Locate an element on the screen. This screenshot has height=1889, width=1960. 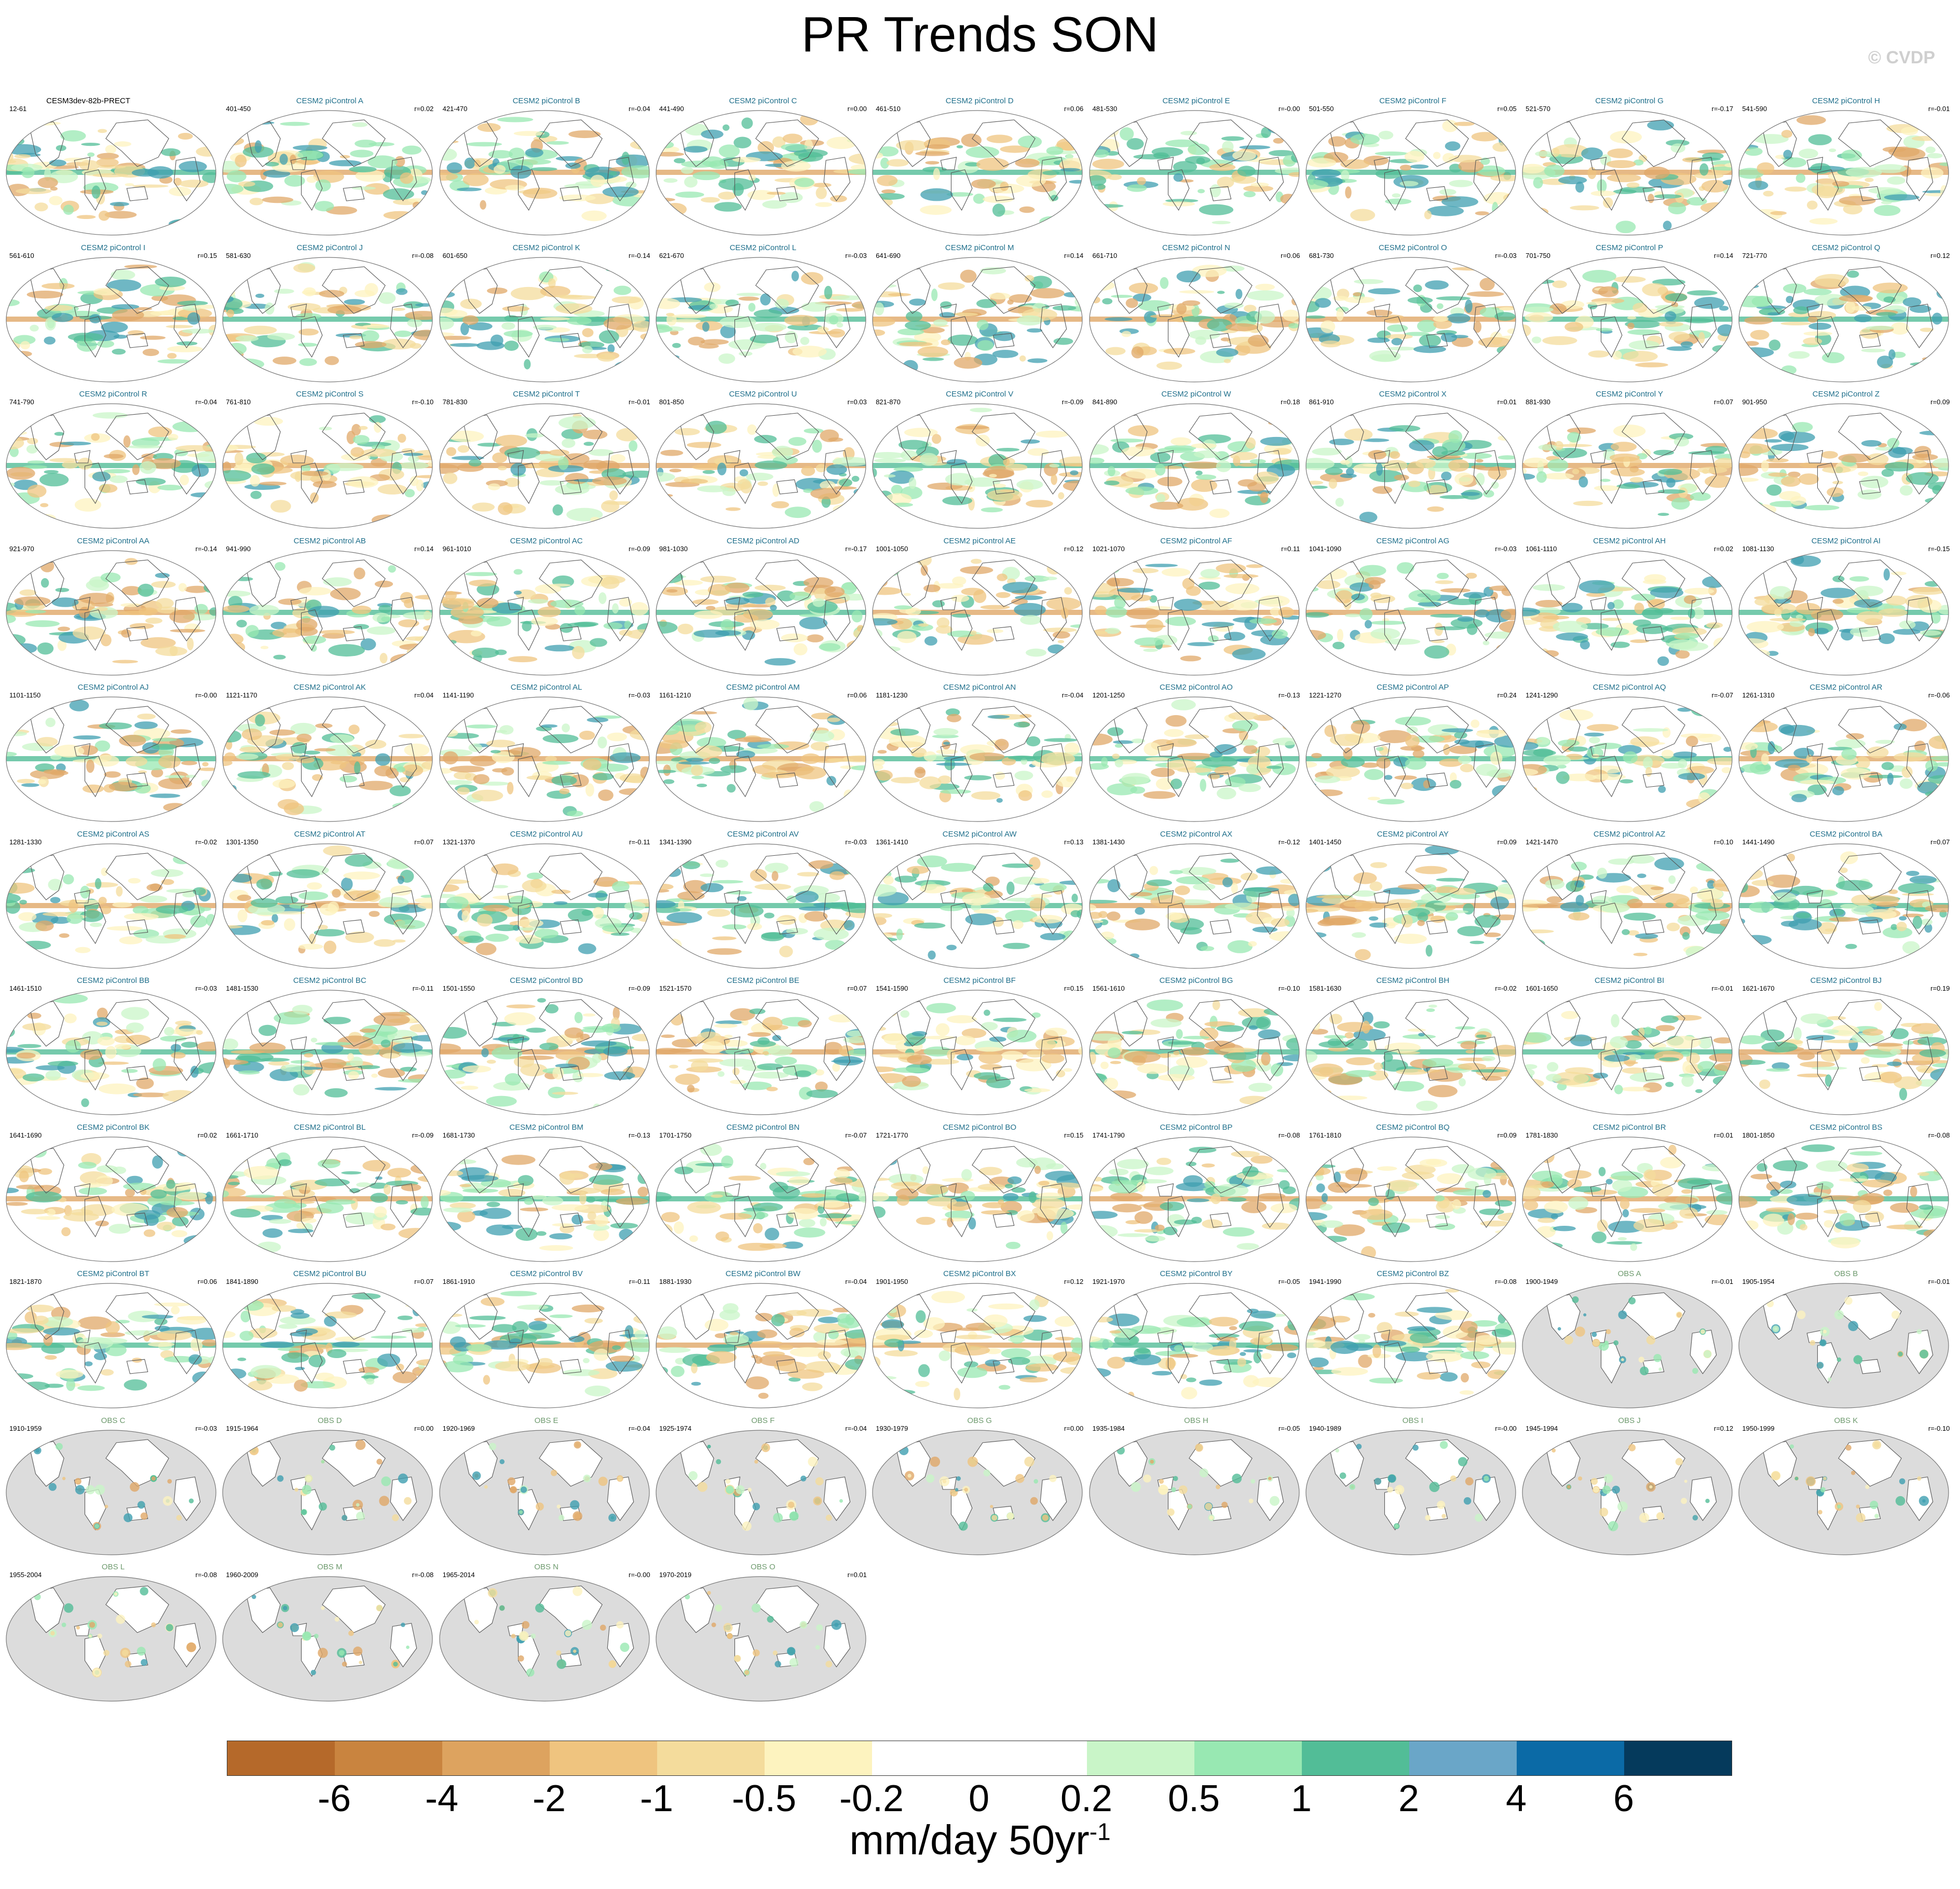
model-map-panel: CESM2 piControl V 821-870 r=-0.09 is located at coordinates (979, 464).